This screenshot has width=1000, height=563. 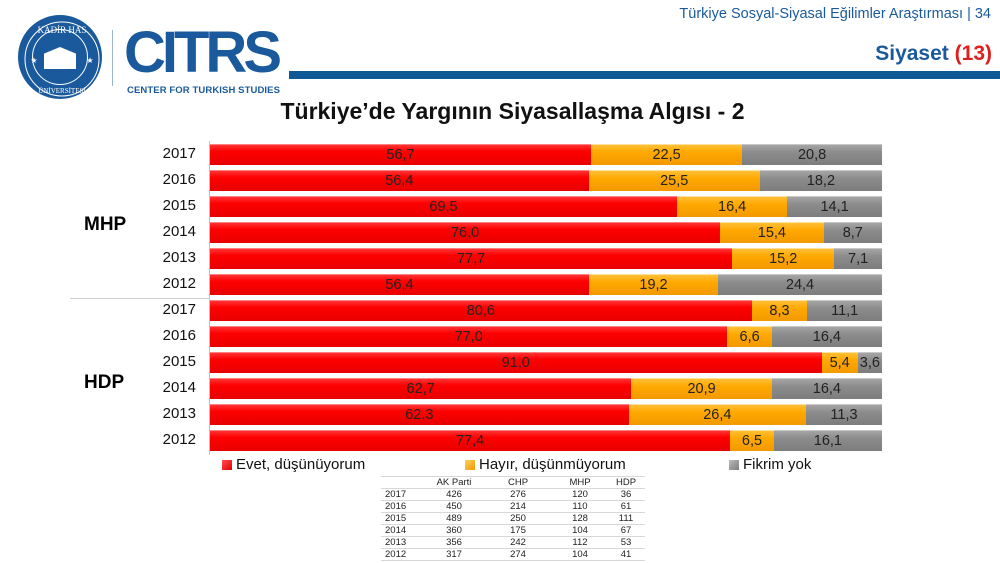 What do you see at coordinates (839, 362) in the screenshot?
I see `bar-segment-orange: 5,4` at bounding box center [839, 362].